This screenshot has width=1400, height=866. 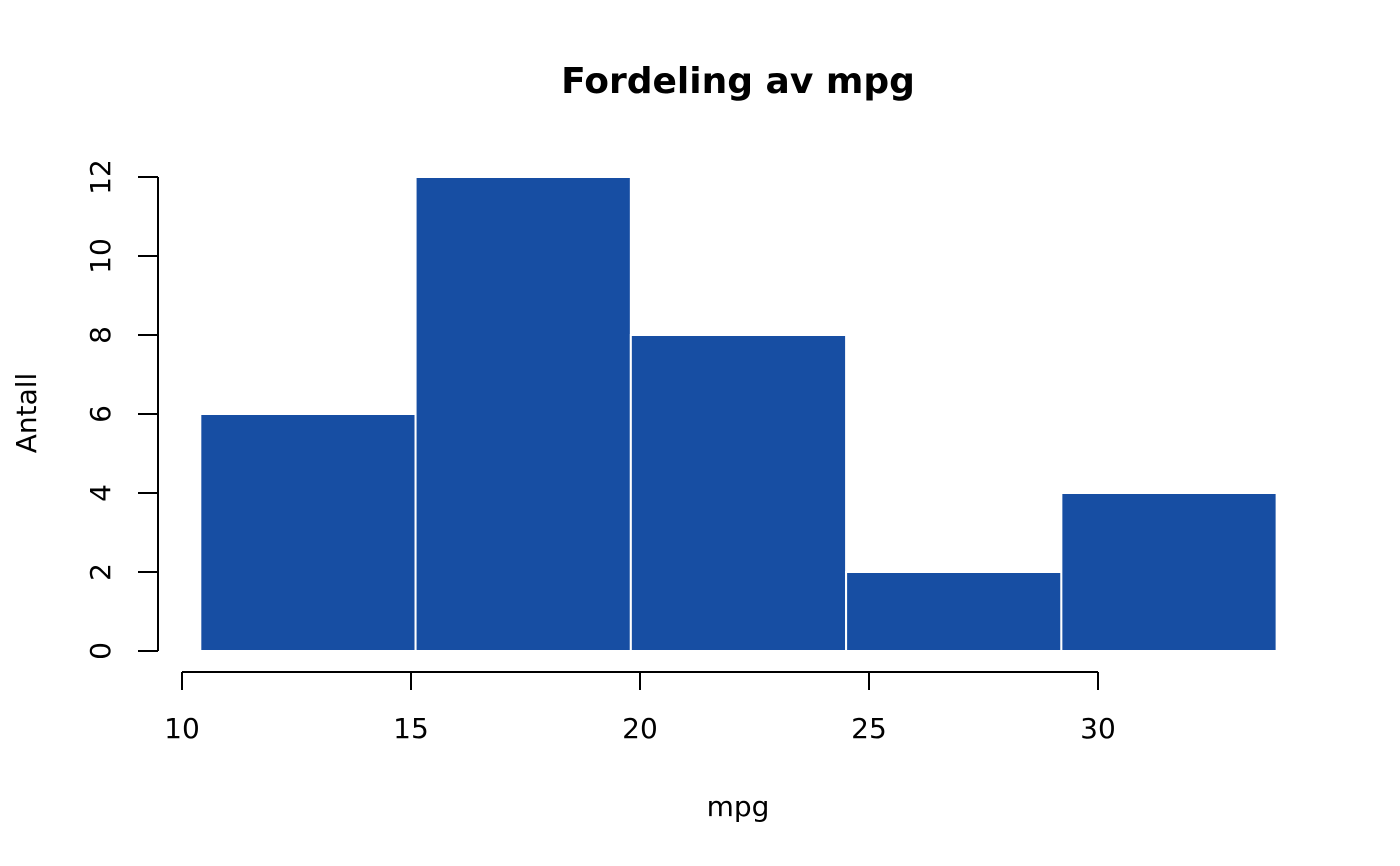 I want to click on x-tick-label: 15, so click(x=411, y=728).